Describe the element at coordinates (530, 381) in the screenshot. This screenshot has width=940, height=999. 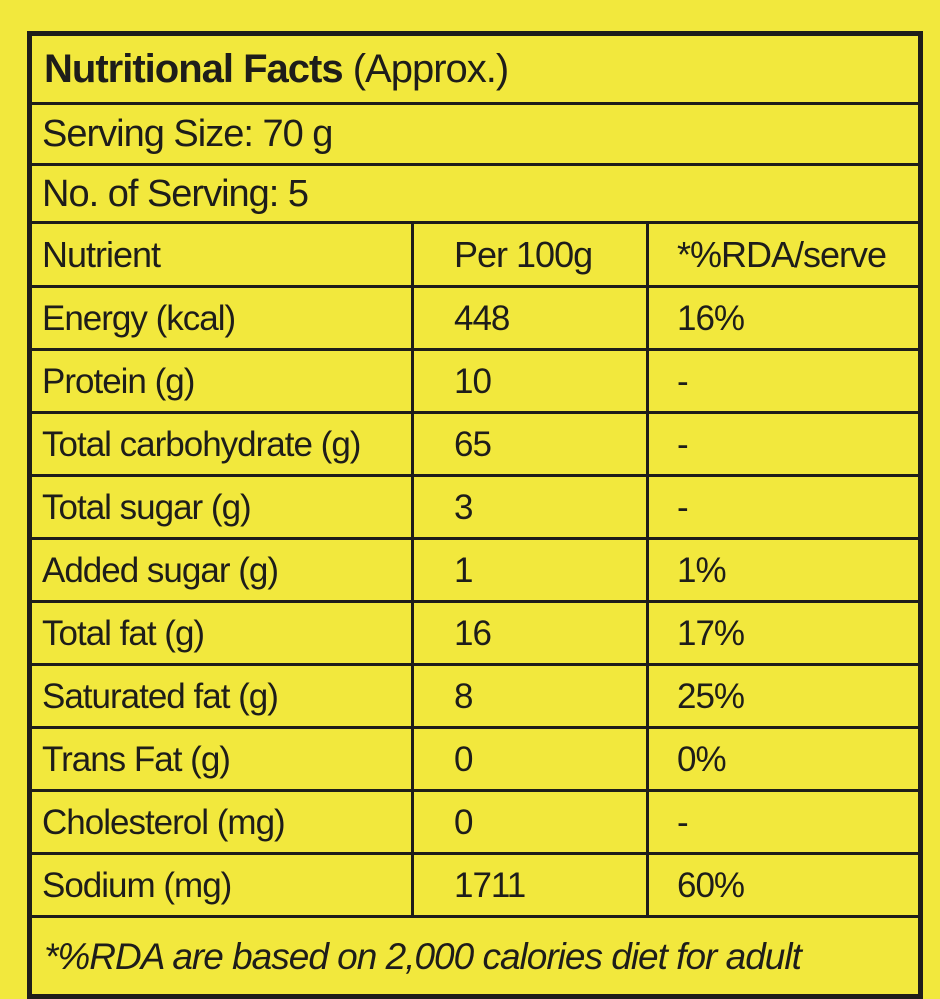
I see `per-100g-cell: 10` at that location.